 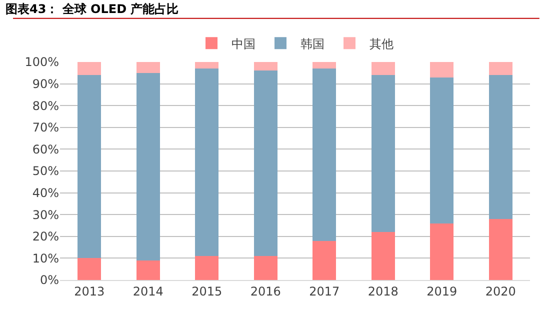 What do you see at coordinates (383, 291) in the screenshot?
I see `x-tick-label: 2018` at bounding box center [383, 291].